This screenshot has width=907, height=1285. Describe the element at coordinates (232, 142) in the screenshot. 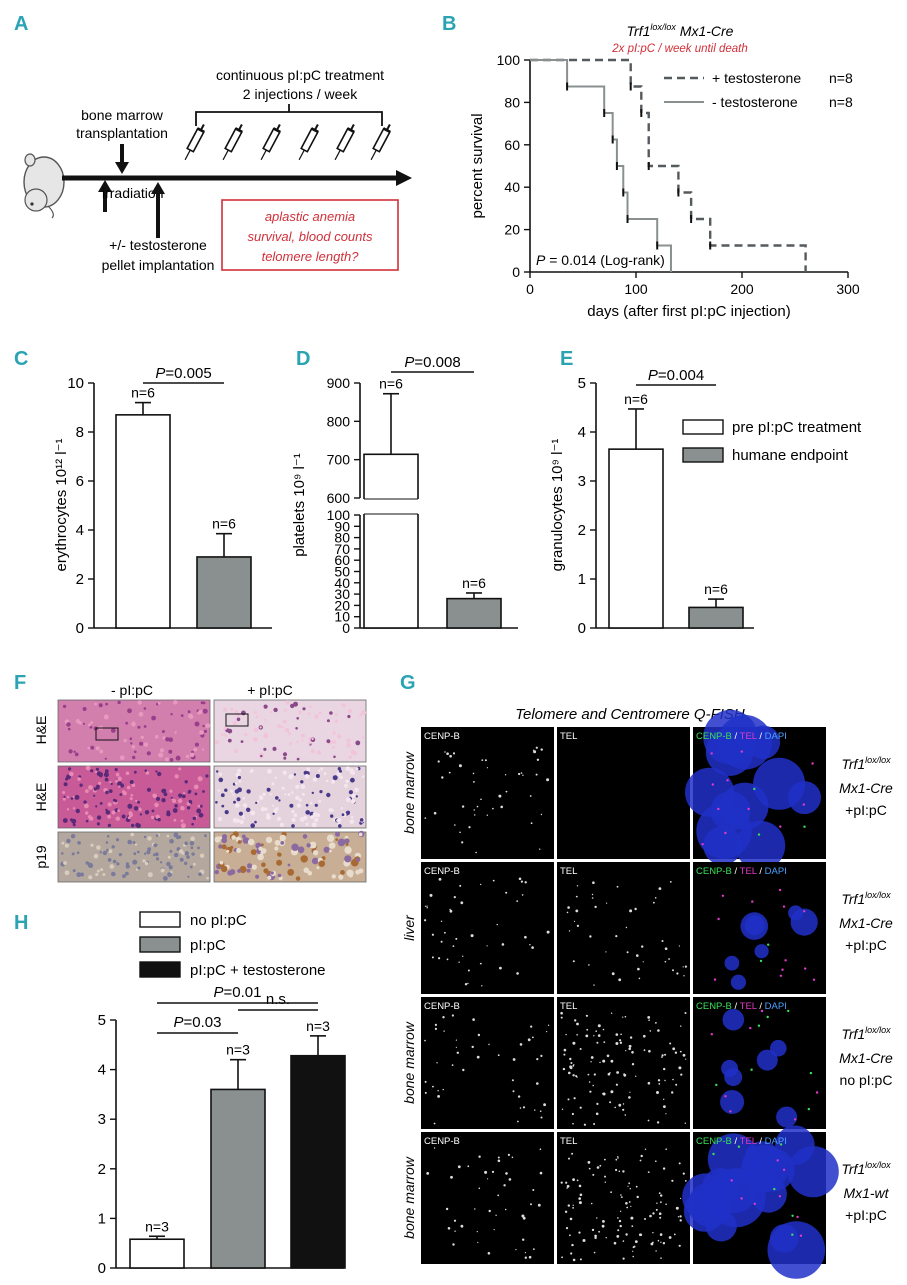

I see `syringe-icon` at that location.